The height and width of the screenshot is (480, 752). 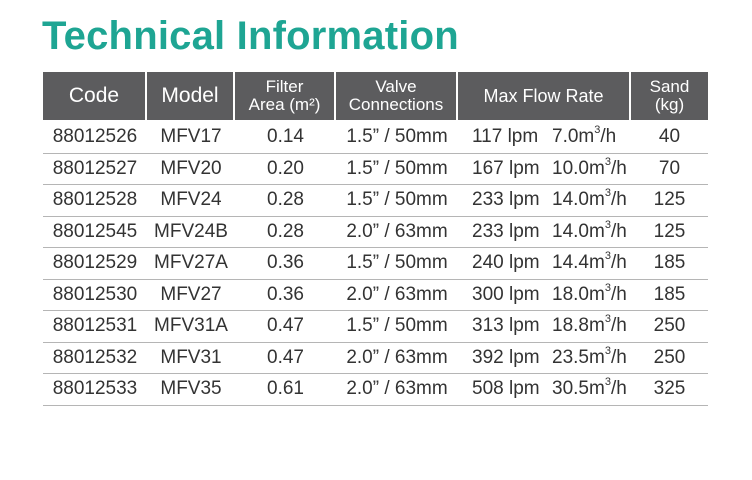 What do you see at coordinates (669, 96) in the screenshot?
I see `header-sand: Sand (kg)` at bounding box center [669, 96].